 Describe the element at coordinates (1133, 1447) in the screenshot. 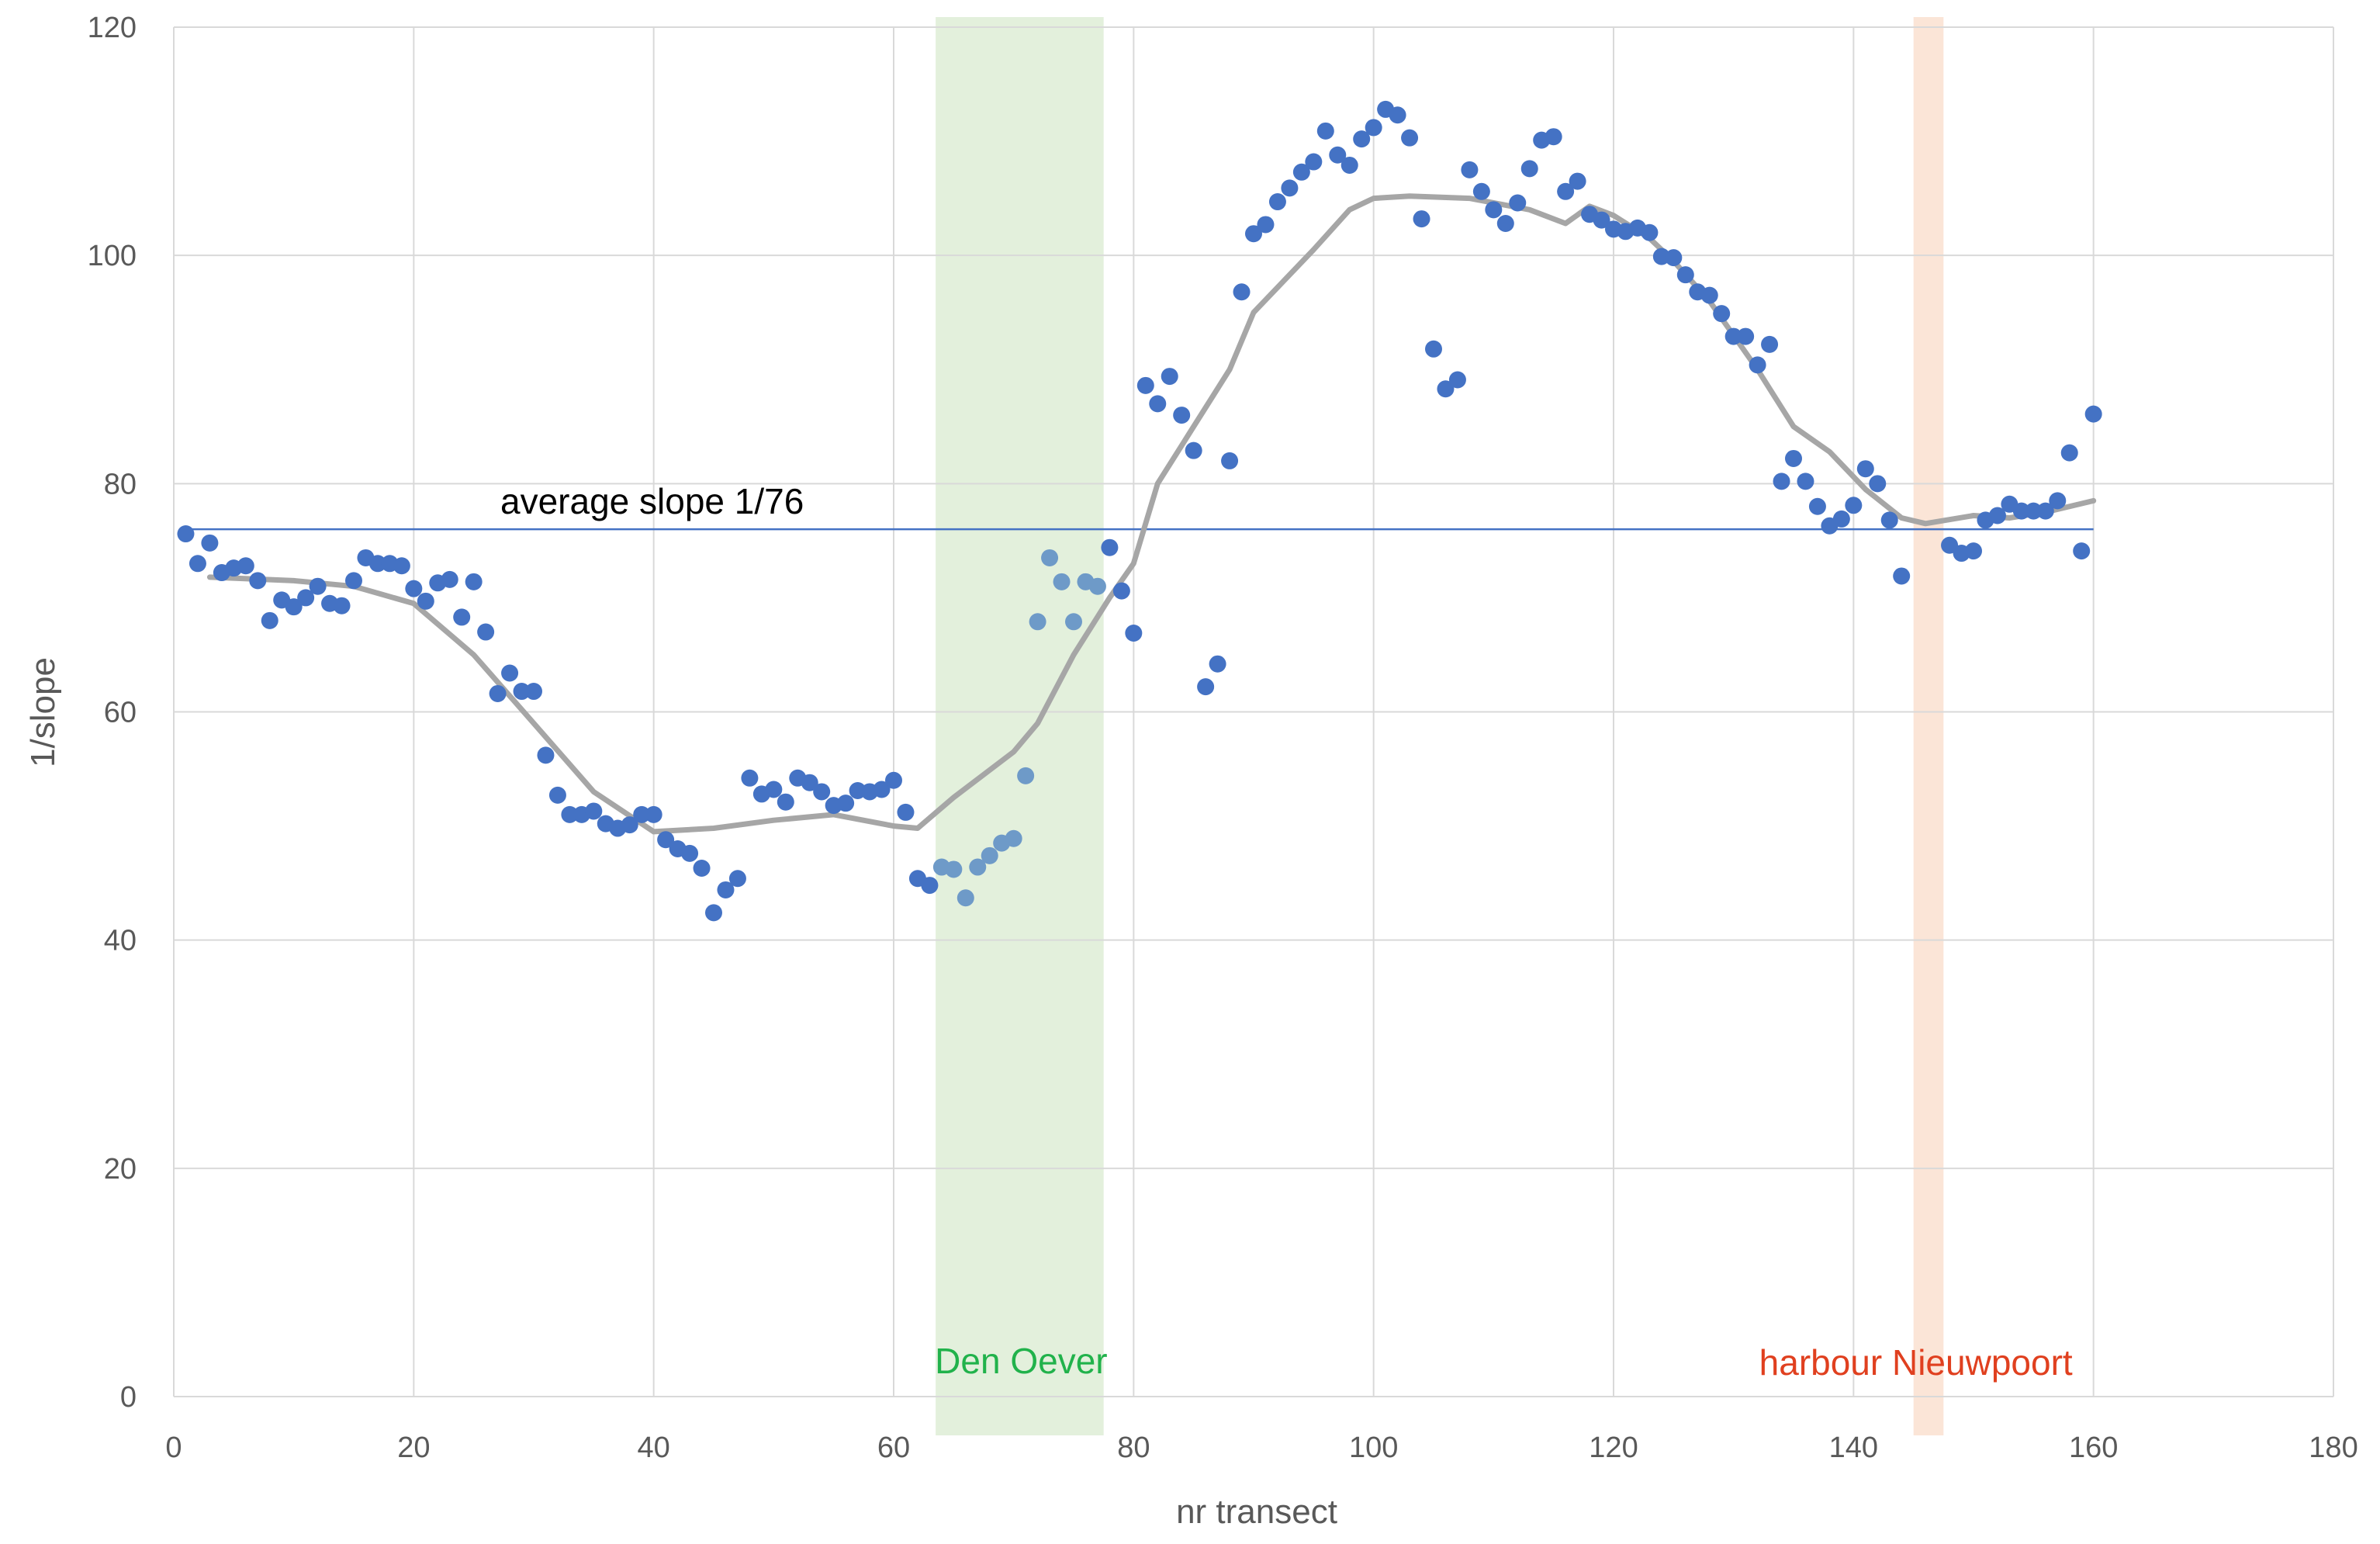

I see `x-tick-label: 80` at that location.